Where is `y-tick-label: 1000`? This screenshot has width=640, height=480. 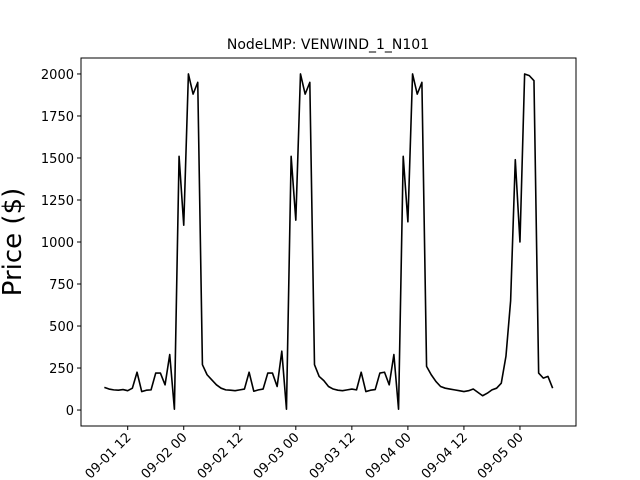
y-tick-label: 1000 is located at coordinates (57, 243).